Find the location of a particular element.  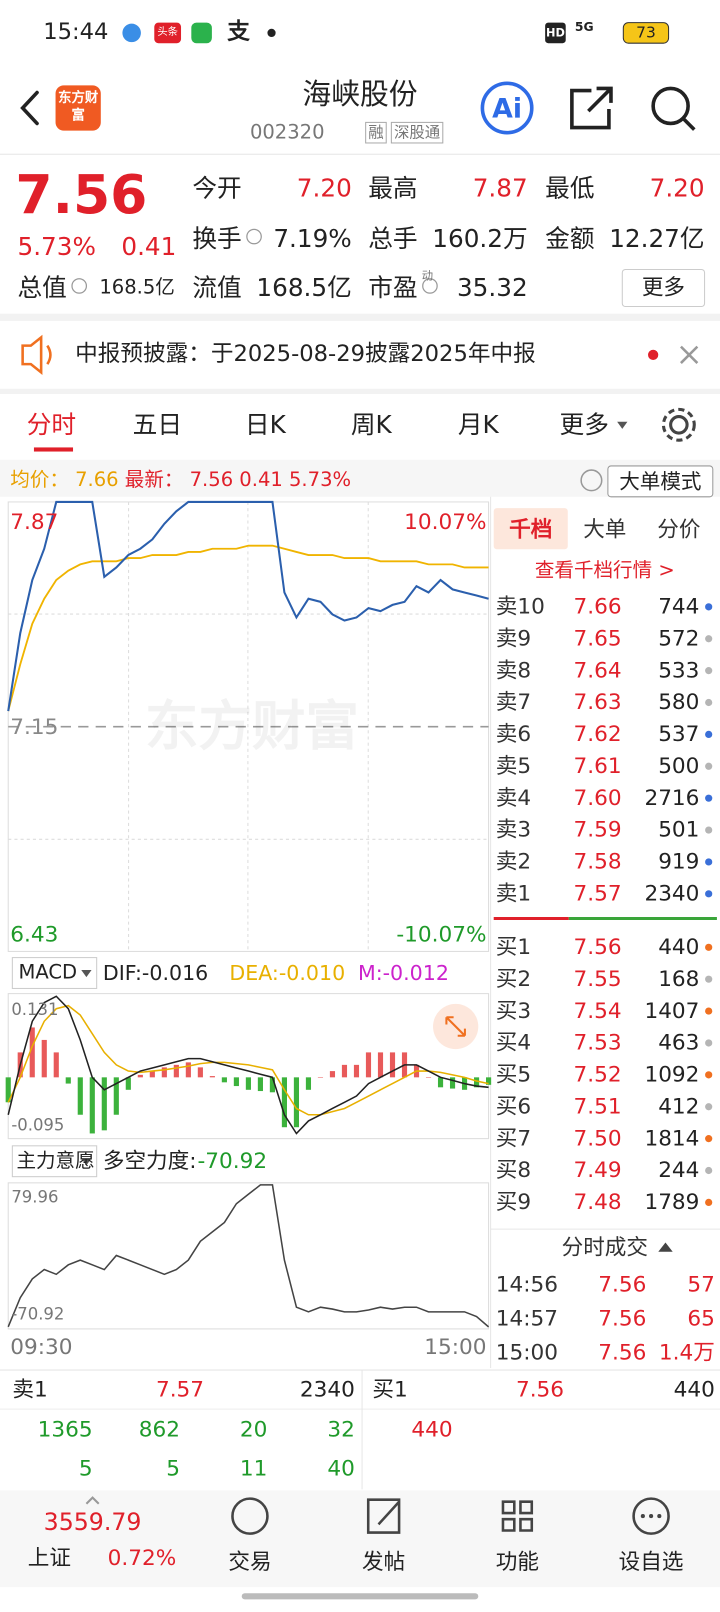

book-tab: 千档 is located at coordinates (531, 529).